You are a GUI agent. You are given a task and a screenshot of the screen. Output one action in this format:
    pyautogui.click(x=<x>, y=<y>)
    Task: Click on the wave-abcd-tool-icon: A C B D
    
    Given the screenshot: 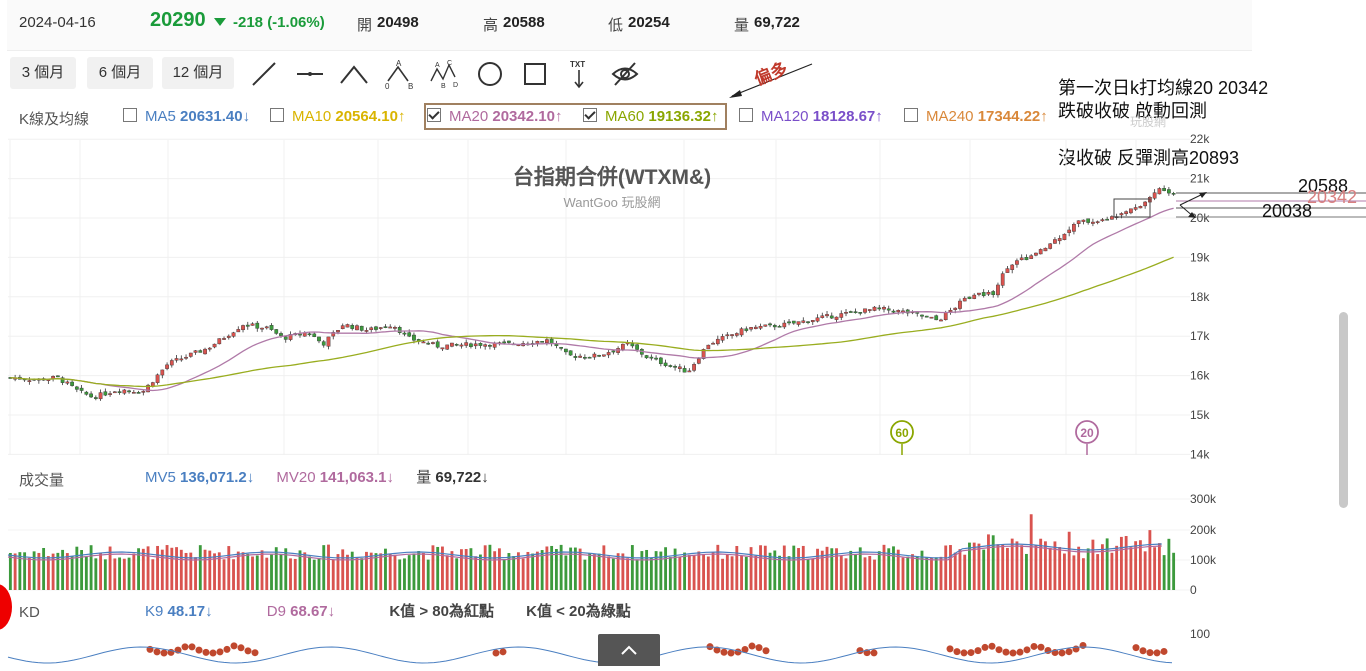 What is the action you would take?
    pyautogui.click(x=444, y=74)
    